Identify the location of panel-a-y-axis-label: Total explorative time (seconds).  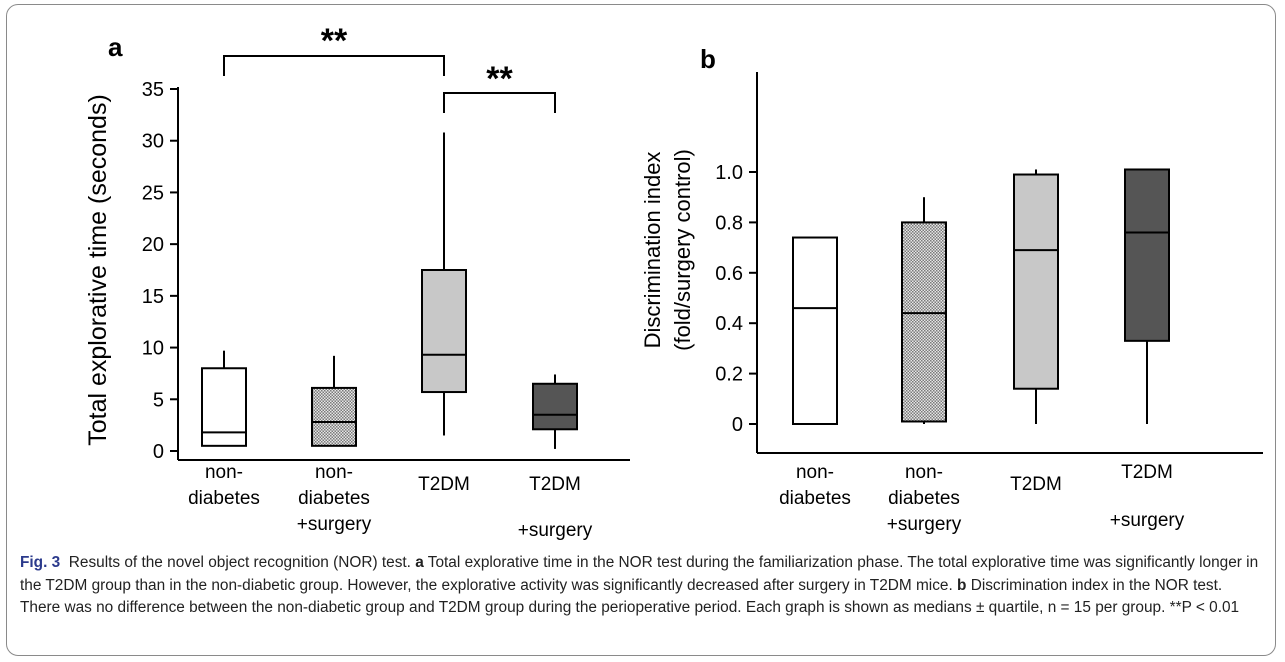
(98, 270).